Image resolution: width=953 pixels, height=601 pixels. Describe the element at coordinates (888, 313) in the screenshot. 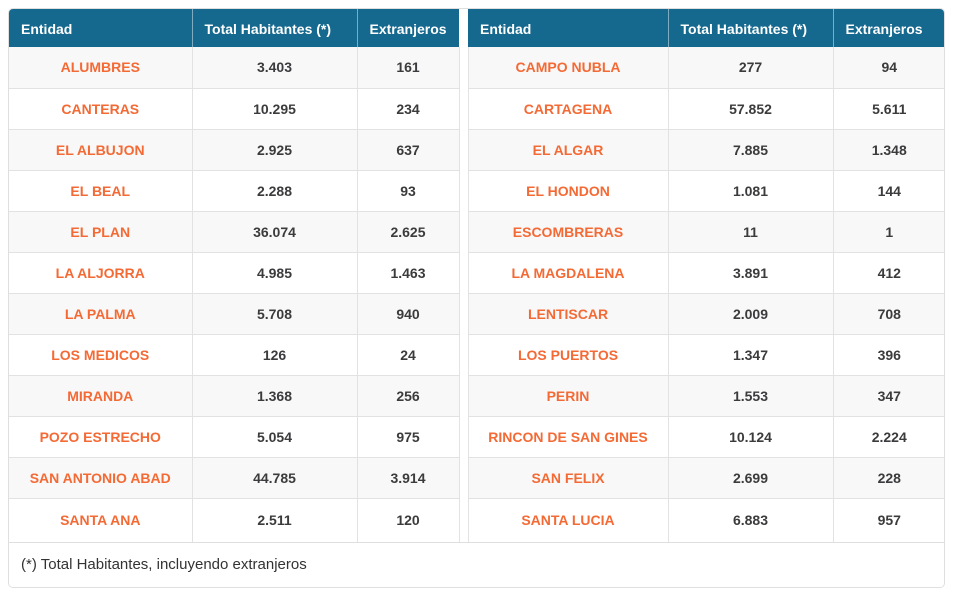

I see `extranjeros-cell: 708` at that location.